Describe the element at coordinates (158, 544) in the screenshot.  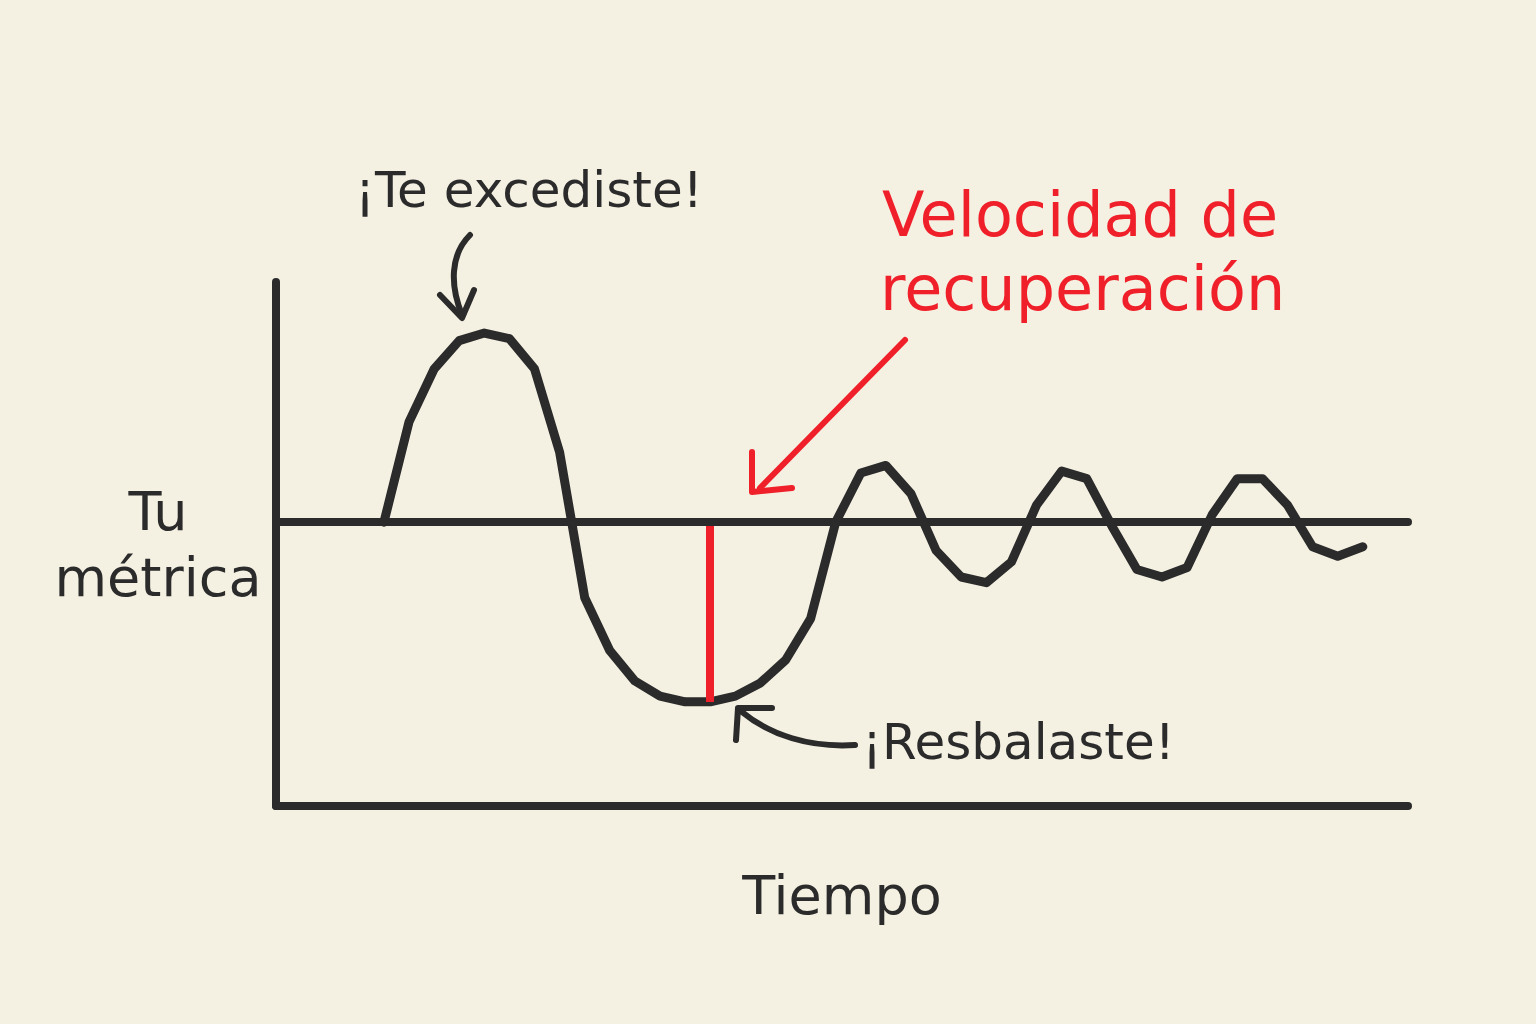
I see `y-axis-title: Tu métrica` at that location.